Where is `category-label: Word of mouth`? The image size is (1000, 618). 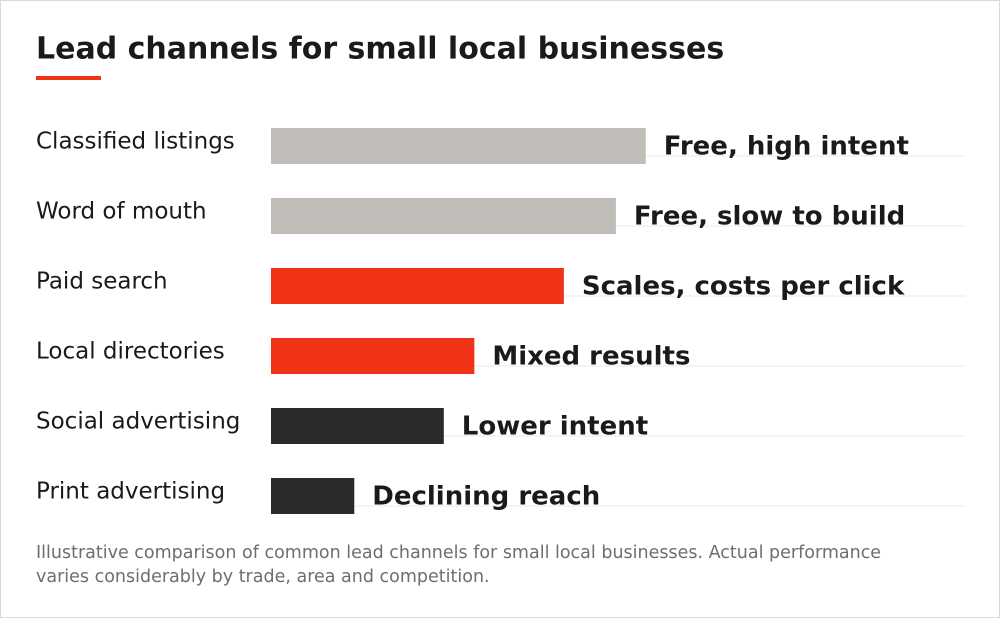 category-label: Word of mouth is located at coordinates (121, 212).